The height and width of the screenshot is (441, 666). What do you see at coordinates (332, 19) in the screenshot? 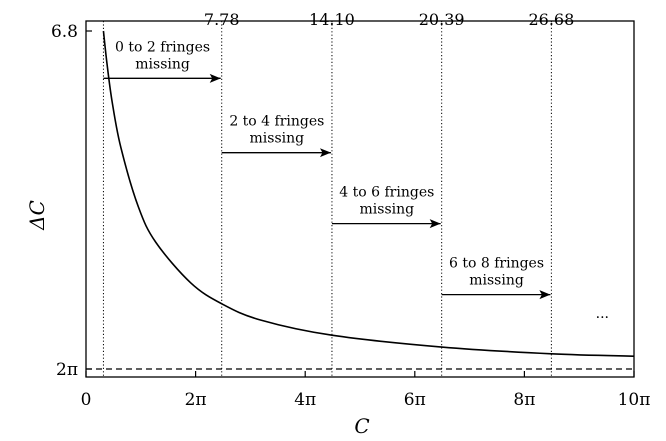
I see `top-tick-label: 14.10` at bounding box center [332, 19].